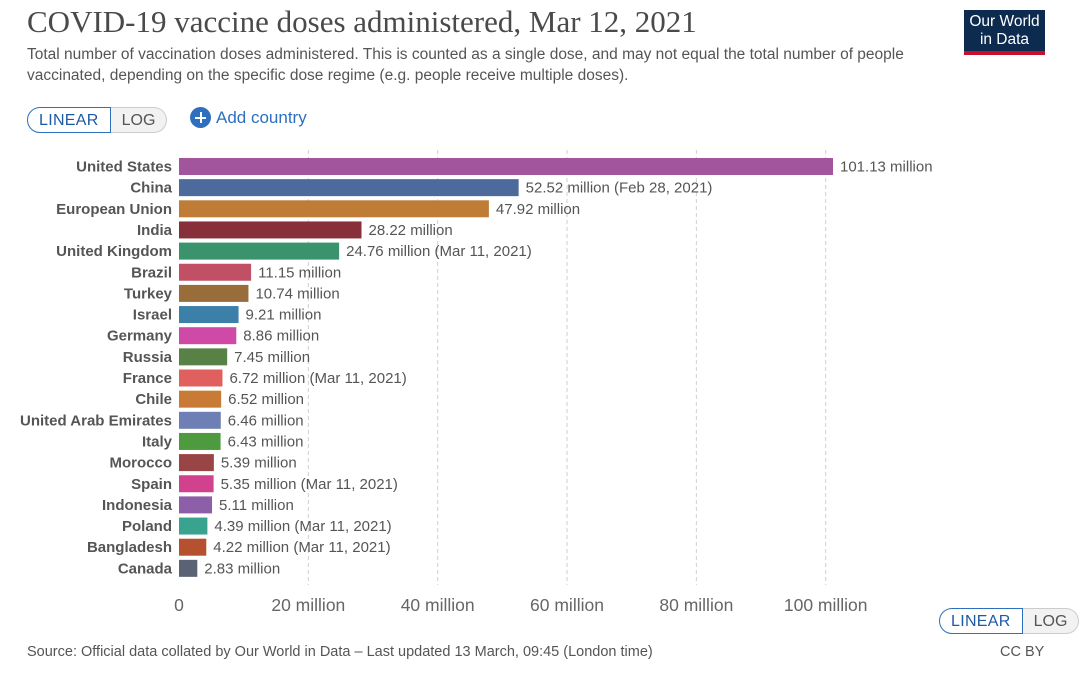  What do you see at coordinates (259, 463) in the screenshot?
I see `value-label: 5.39 million` at bounding box center [259, 463].